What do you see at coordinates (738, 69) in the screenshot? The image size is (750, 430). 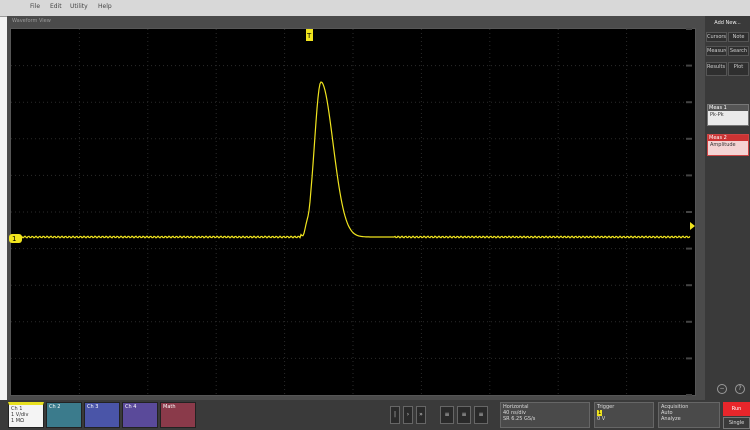 I see `plot-button: Plot` at bounding box center [738, 69].